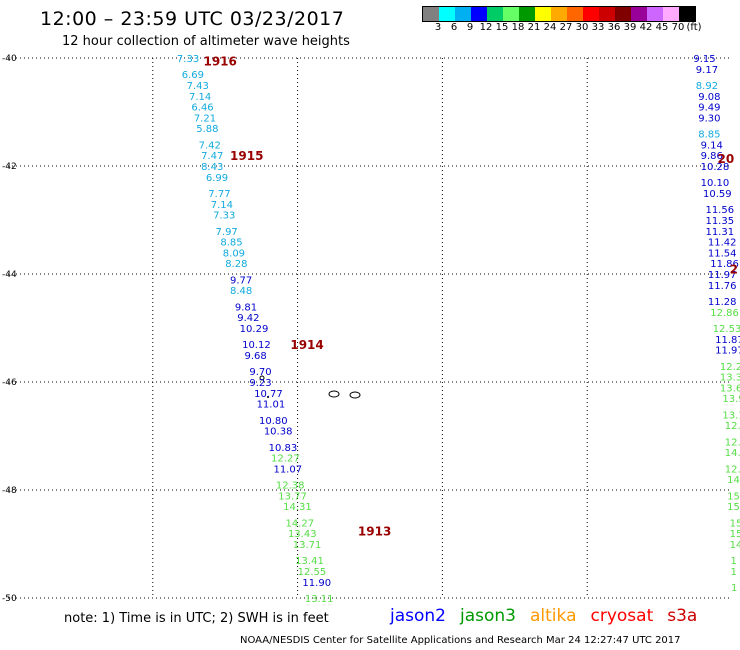  What do you see at coordinates (260, 372) in the screenshot?
I see `swh-value: 9.70` at bounding box center [260, 372].